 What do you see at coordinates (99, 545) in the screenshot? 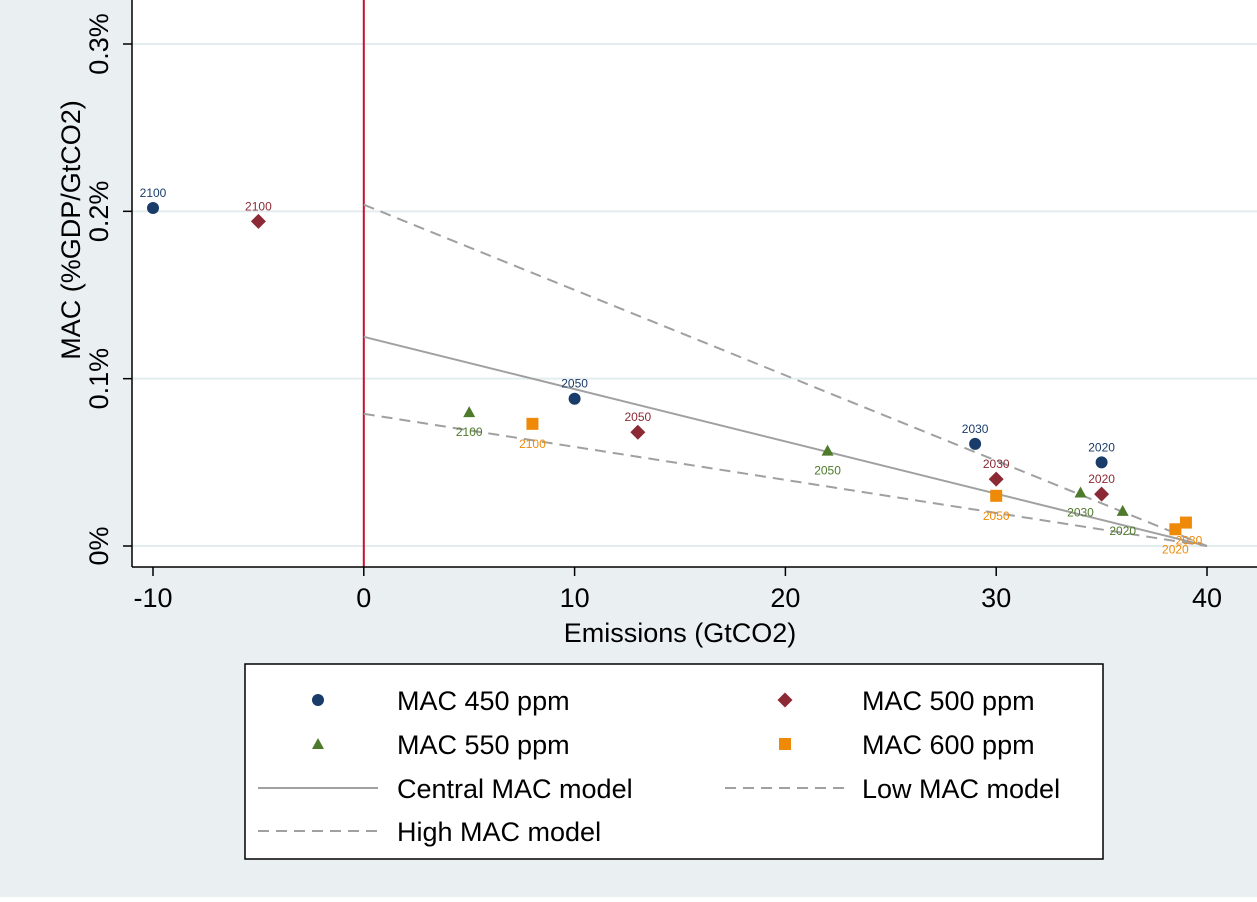
I see `y-tick-label: 0%` at bounding box center [99, 545].